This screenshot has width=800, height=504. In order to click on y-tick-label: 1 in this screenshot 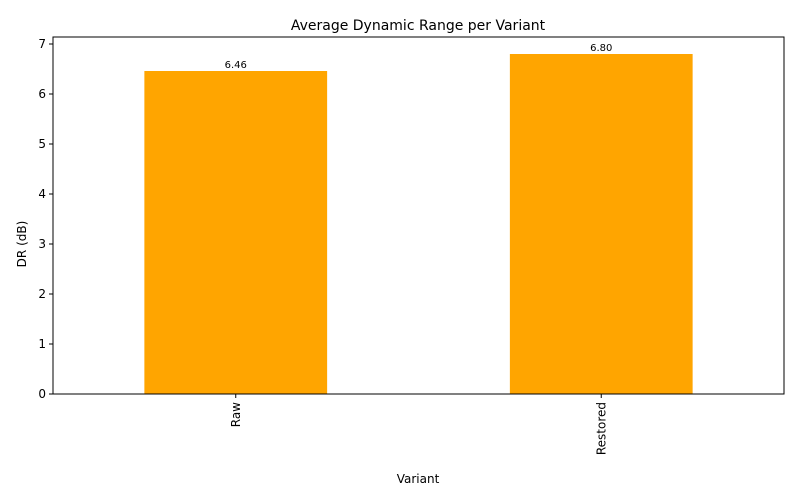, I will do `click(42, 344)`.